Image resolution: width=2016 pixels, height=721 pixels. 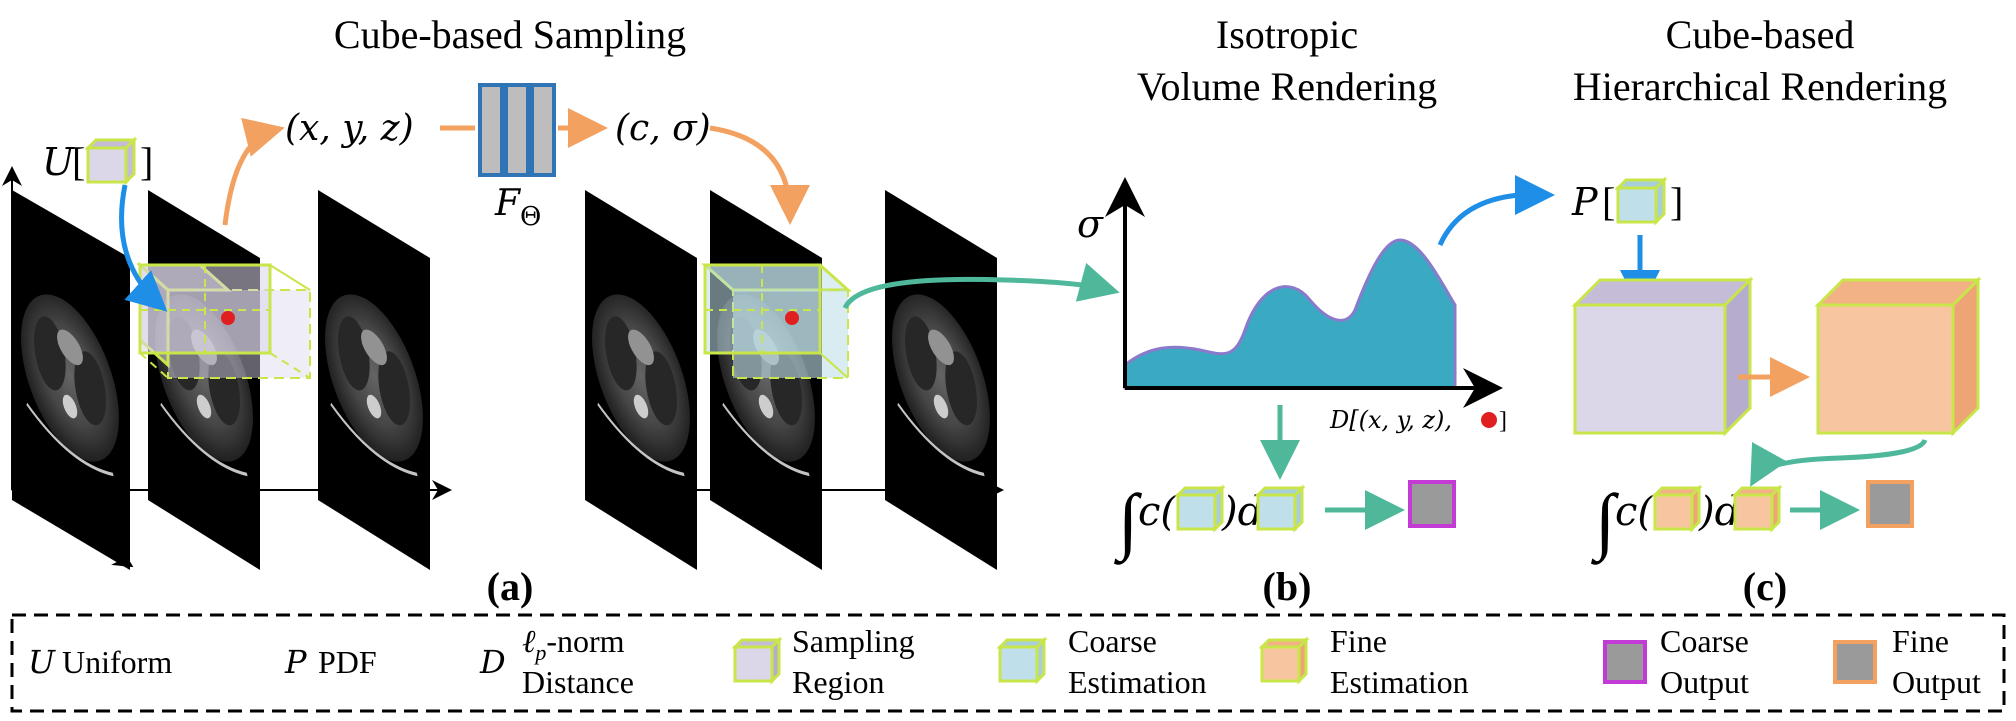 I want to click on panel-label-a: (a), so click(x=510, y=586).